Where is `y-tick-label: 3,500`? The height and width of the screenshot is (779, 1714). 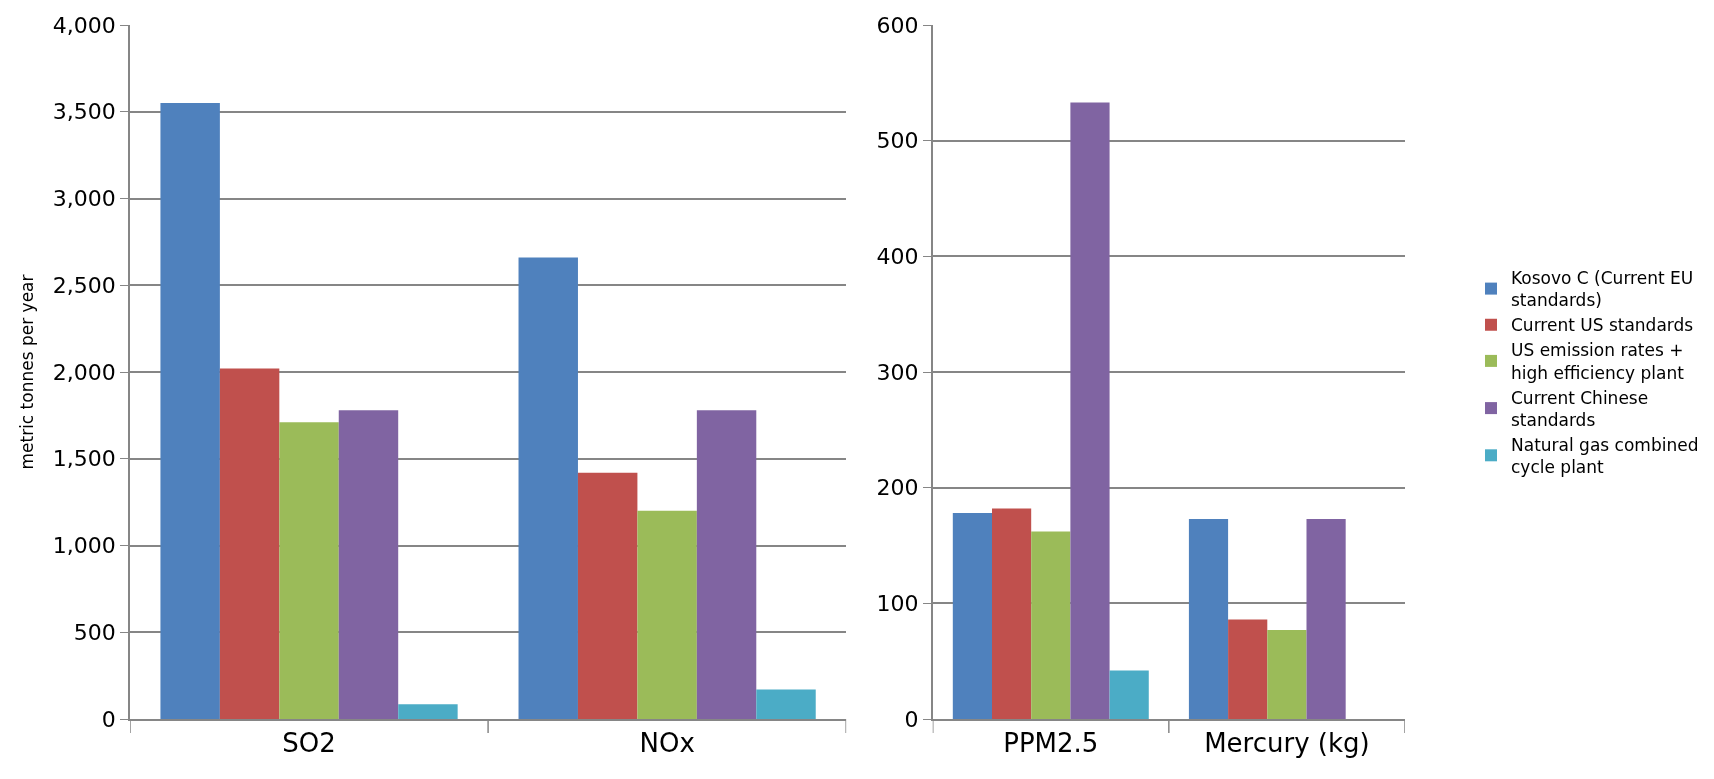 y-tick-label: 3,500 is located at coordinates (84, 112).